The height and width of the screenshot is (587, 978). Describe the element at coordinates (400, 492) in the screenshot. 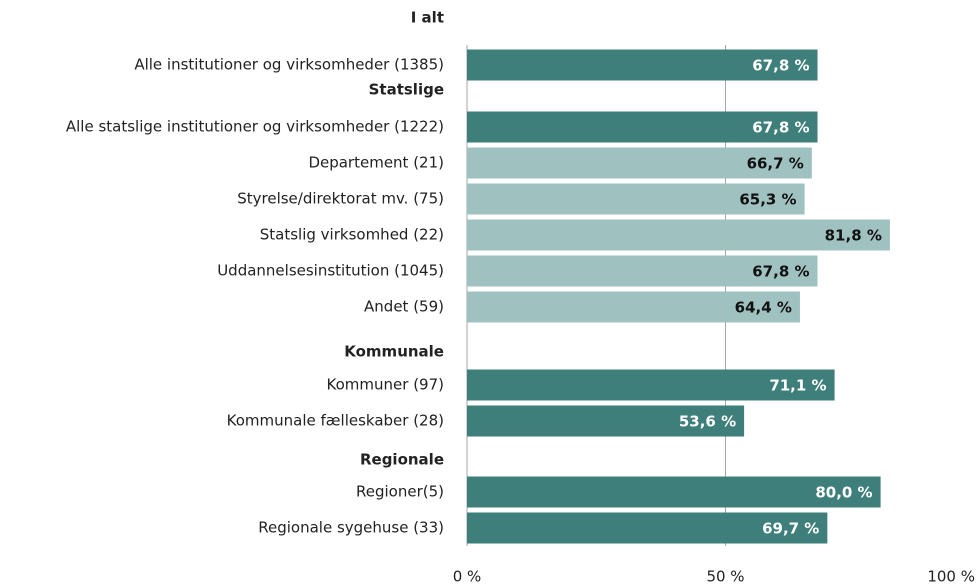

I see `category-label: Regioner(5)` at that location.